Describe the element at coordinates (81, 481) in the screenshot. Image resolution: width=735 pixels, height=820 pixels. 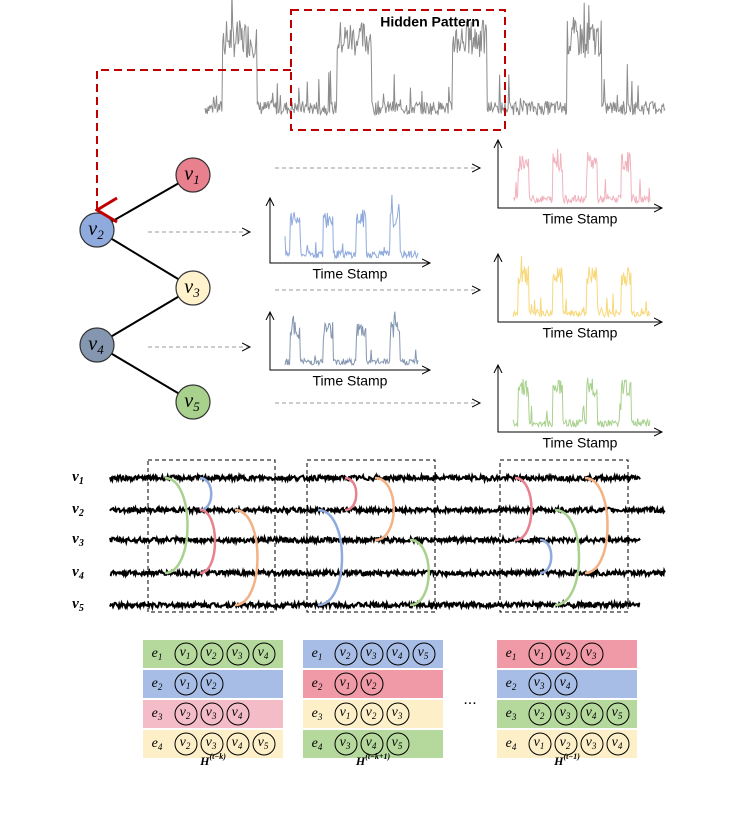
I see `row-label-index: 1` at that location.